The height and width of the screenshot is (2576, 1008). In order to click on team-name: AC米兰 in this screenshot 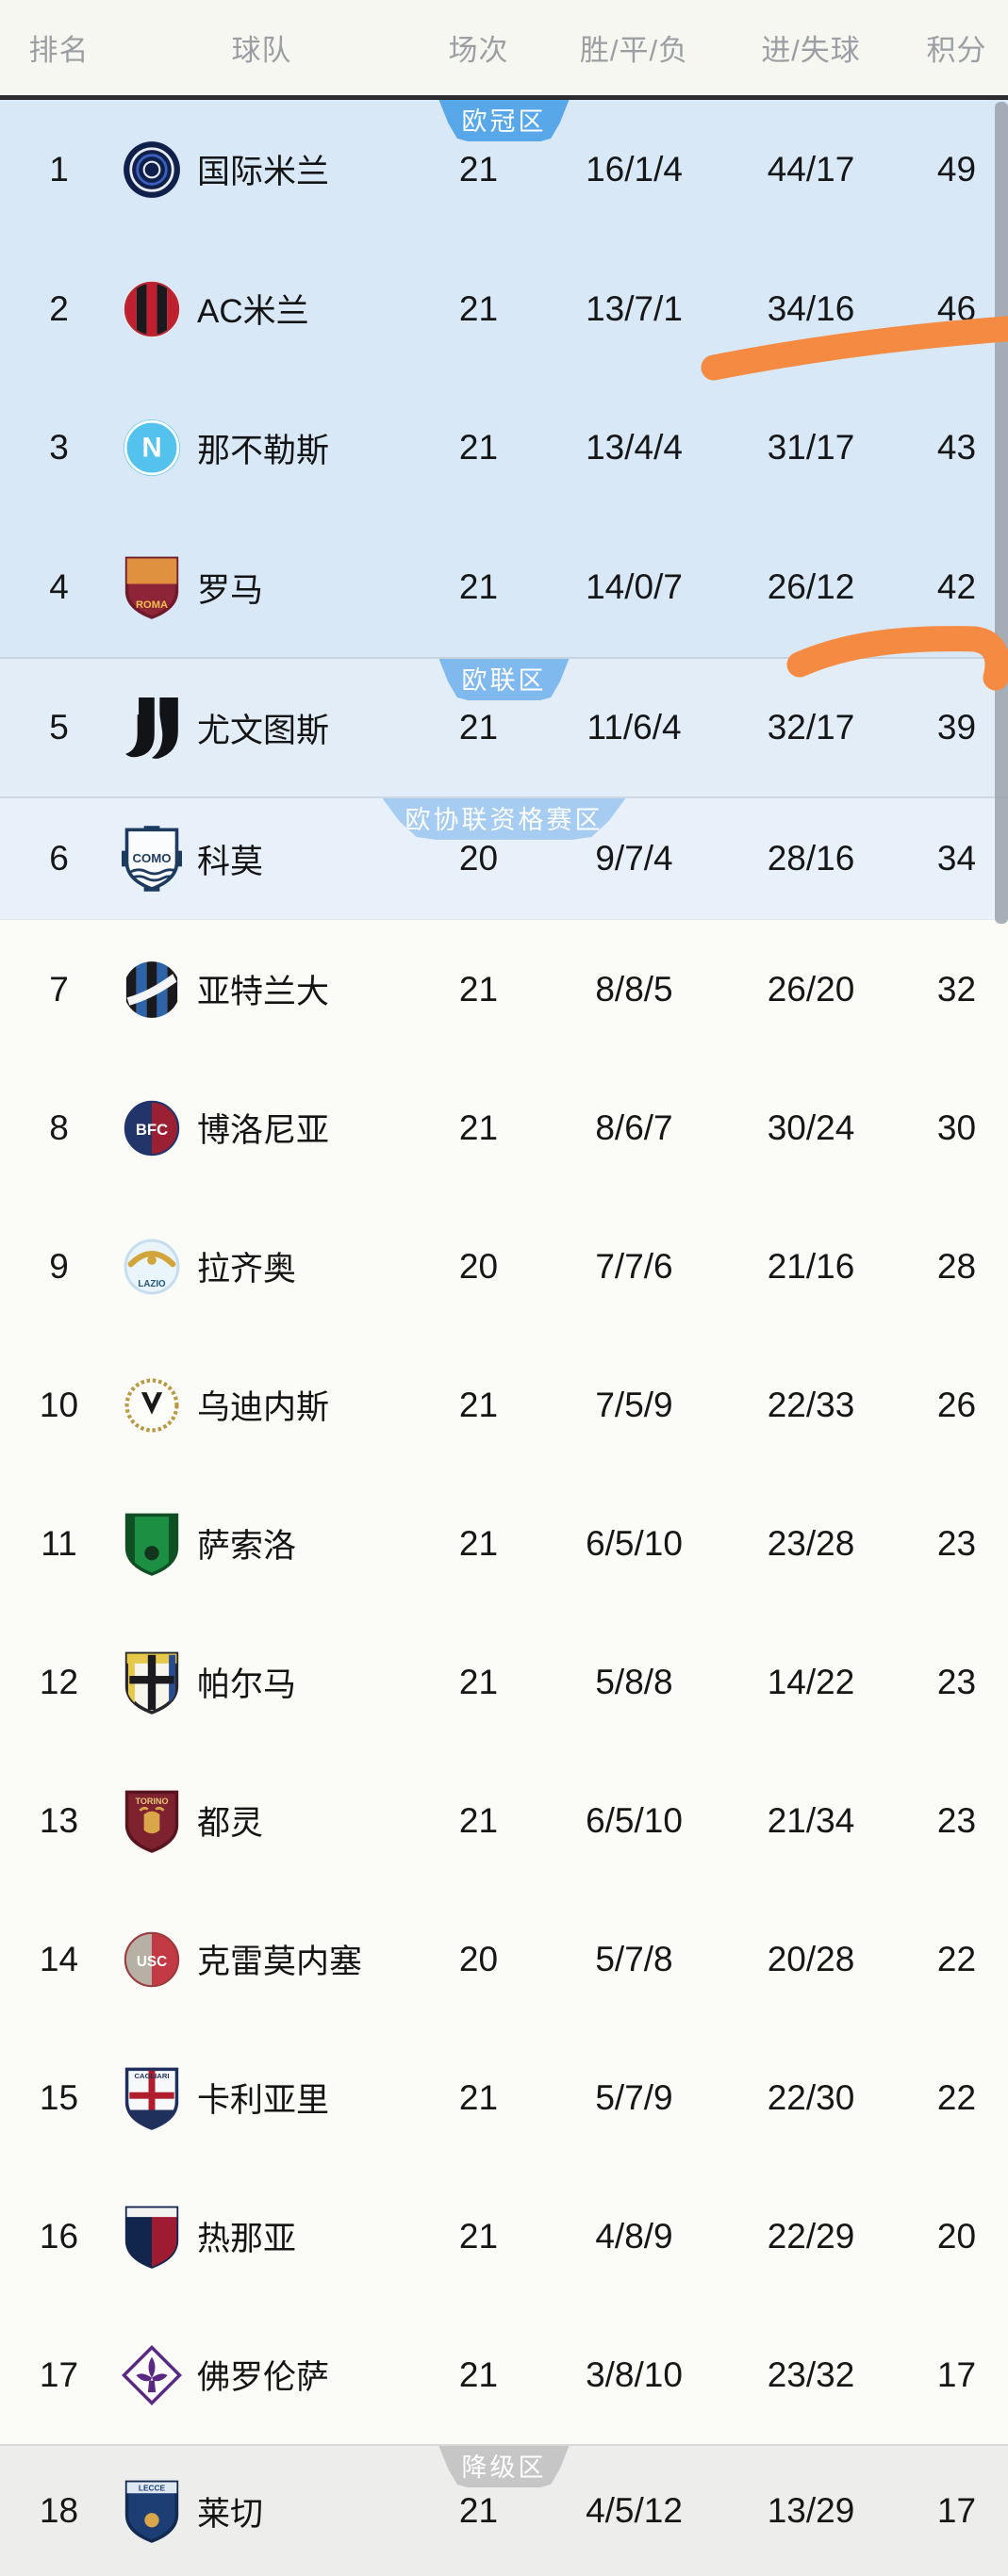, I will do `click(253, 312)`.